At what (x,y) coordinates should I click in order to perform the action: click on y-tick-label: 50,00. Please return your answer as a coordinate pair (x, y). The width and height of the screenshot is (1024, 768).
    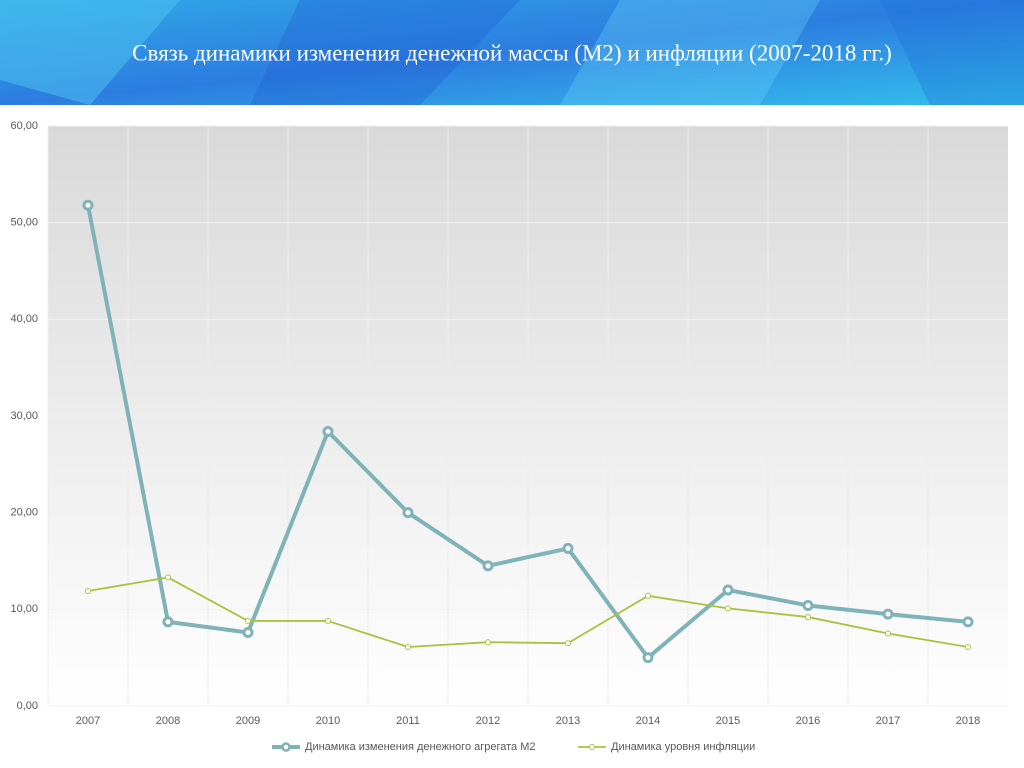
    Looking at the image, I should click on (24, 223).